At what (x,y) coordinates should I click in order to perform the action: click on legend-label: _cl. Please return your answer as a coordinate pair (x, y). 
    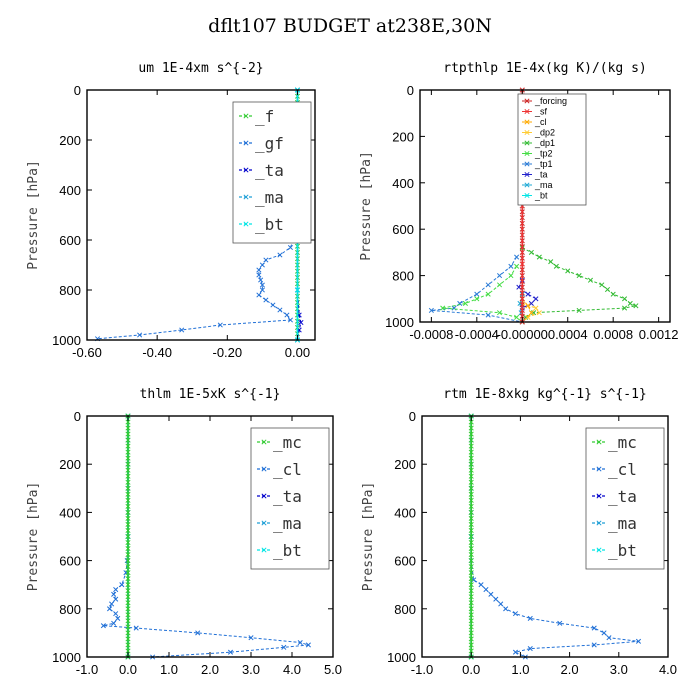
    Looking at the image, I should click on (622, 469).